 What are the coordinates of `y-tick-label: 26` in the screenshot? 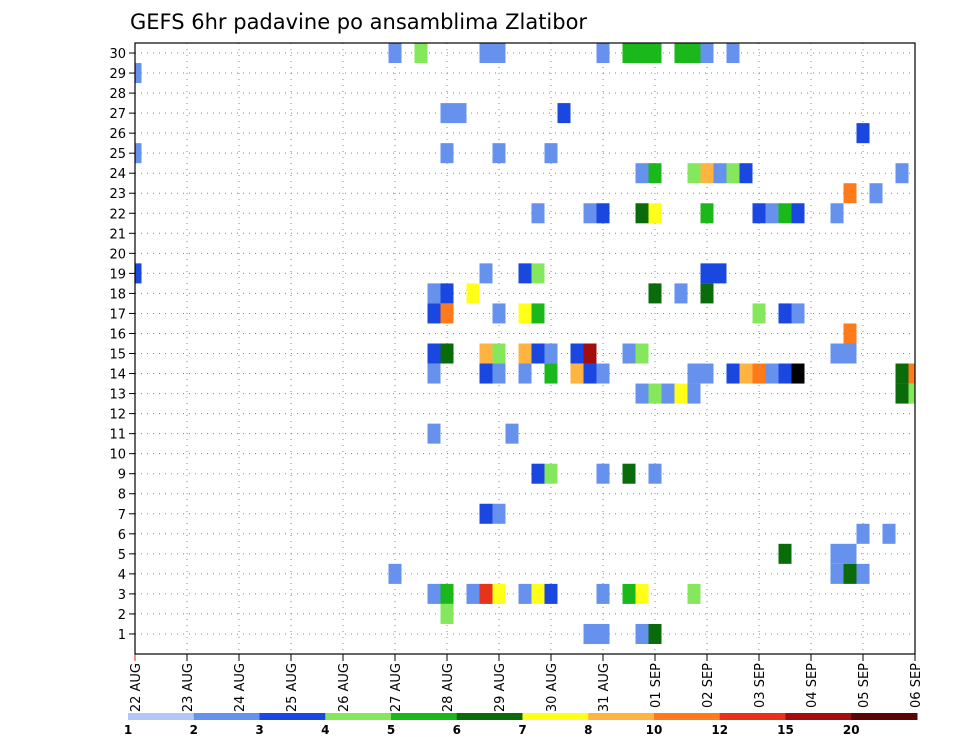 It's located at (117, 134).